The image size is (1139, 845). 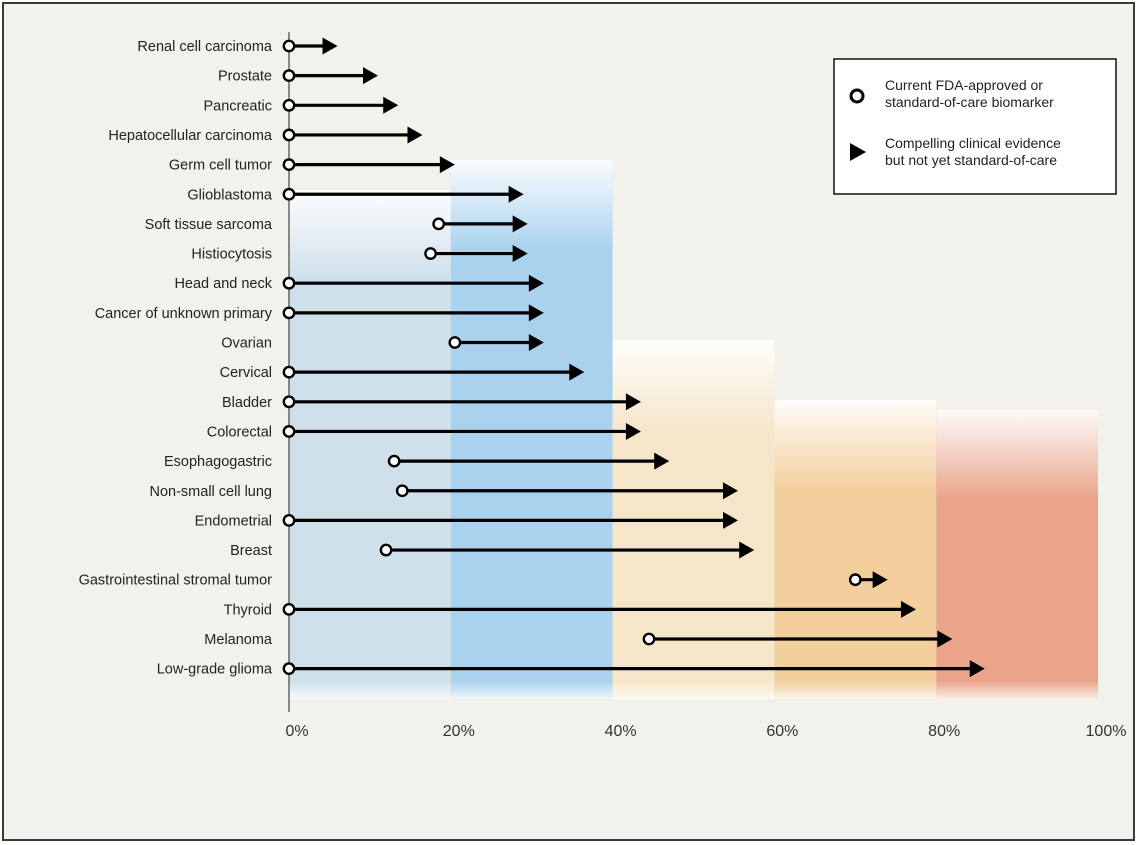 What do you see at coordinates (402, 372) in the screenshot?
I see `row-cervical: Cervical` at bounding box center [402, 372].